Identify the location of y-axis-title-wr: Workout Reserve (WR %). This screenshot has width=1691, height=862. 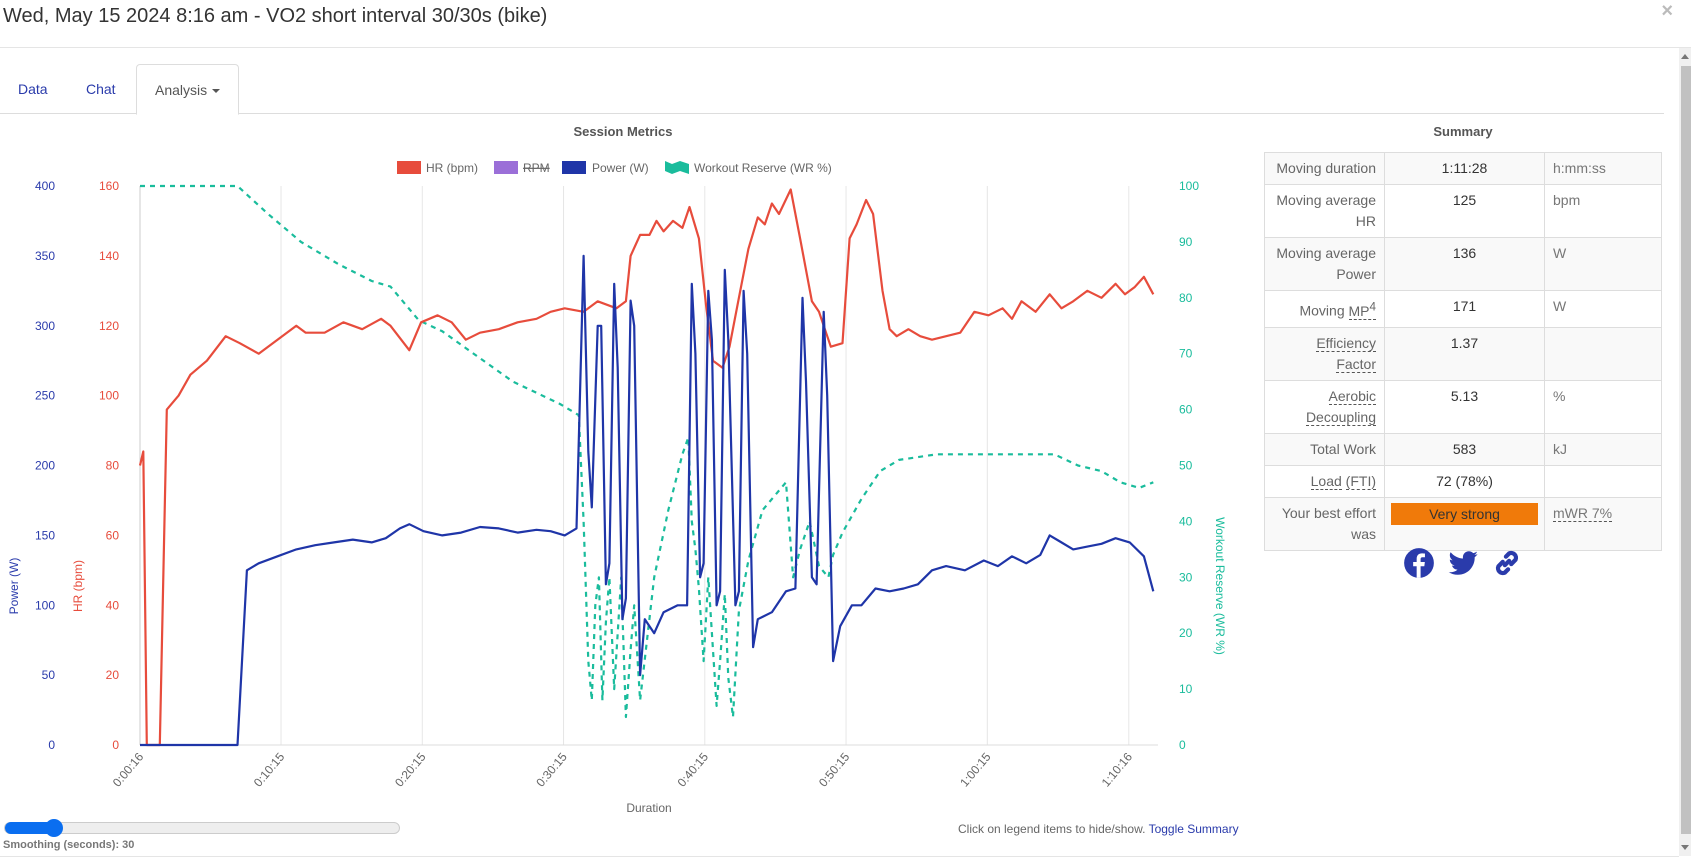
(1220, 586).